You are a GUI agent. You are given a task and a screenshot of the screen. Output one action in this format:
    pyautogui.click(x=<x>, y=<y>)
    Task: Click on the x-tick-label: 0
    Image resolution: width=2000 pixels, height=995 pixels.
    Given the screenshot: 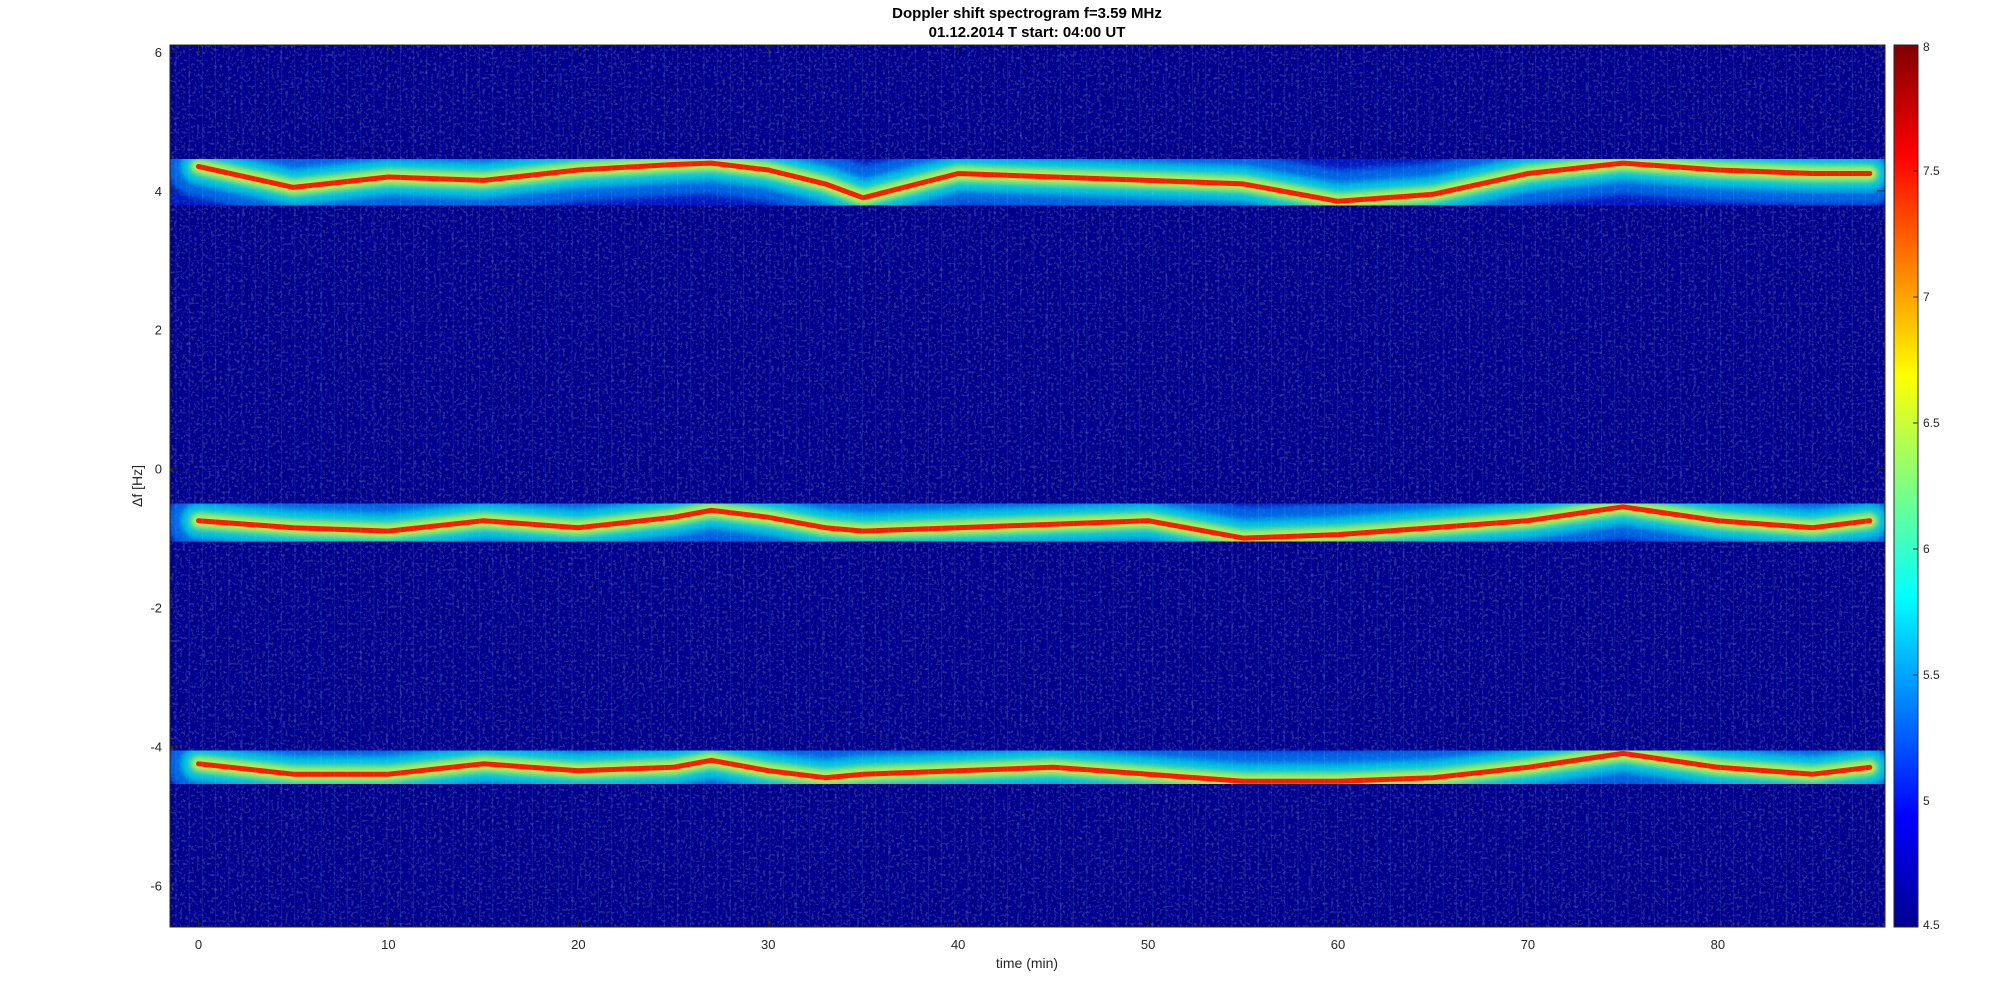 What is the action you would take?
    pyautogui.click(x=198, y=944)
    